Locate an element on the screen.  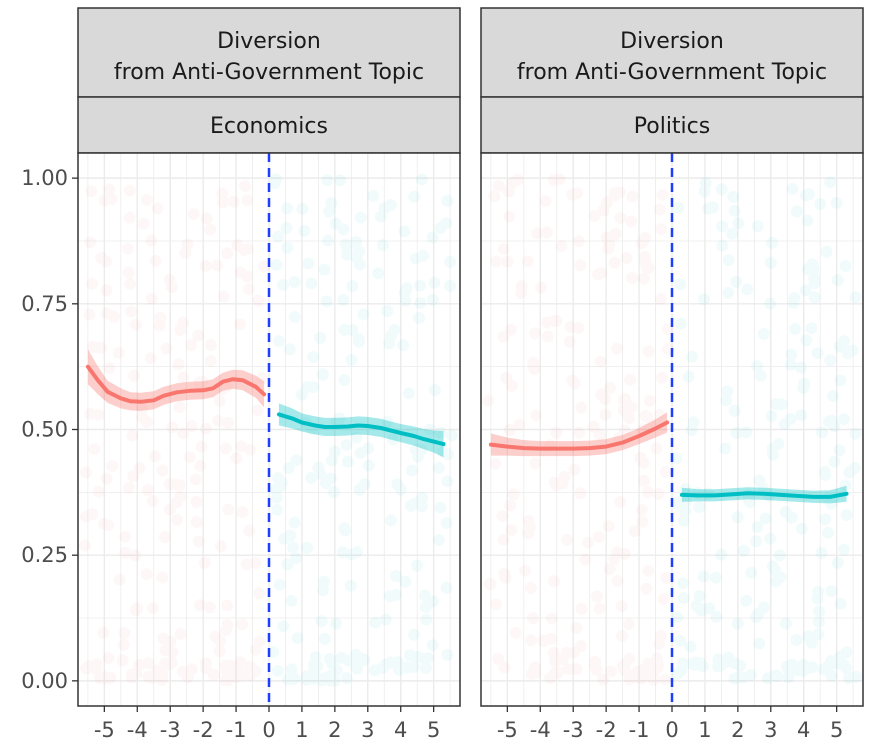
facet-strip-title: Diversion is located at coordinates (672, 41).